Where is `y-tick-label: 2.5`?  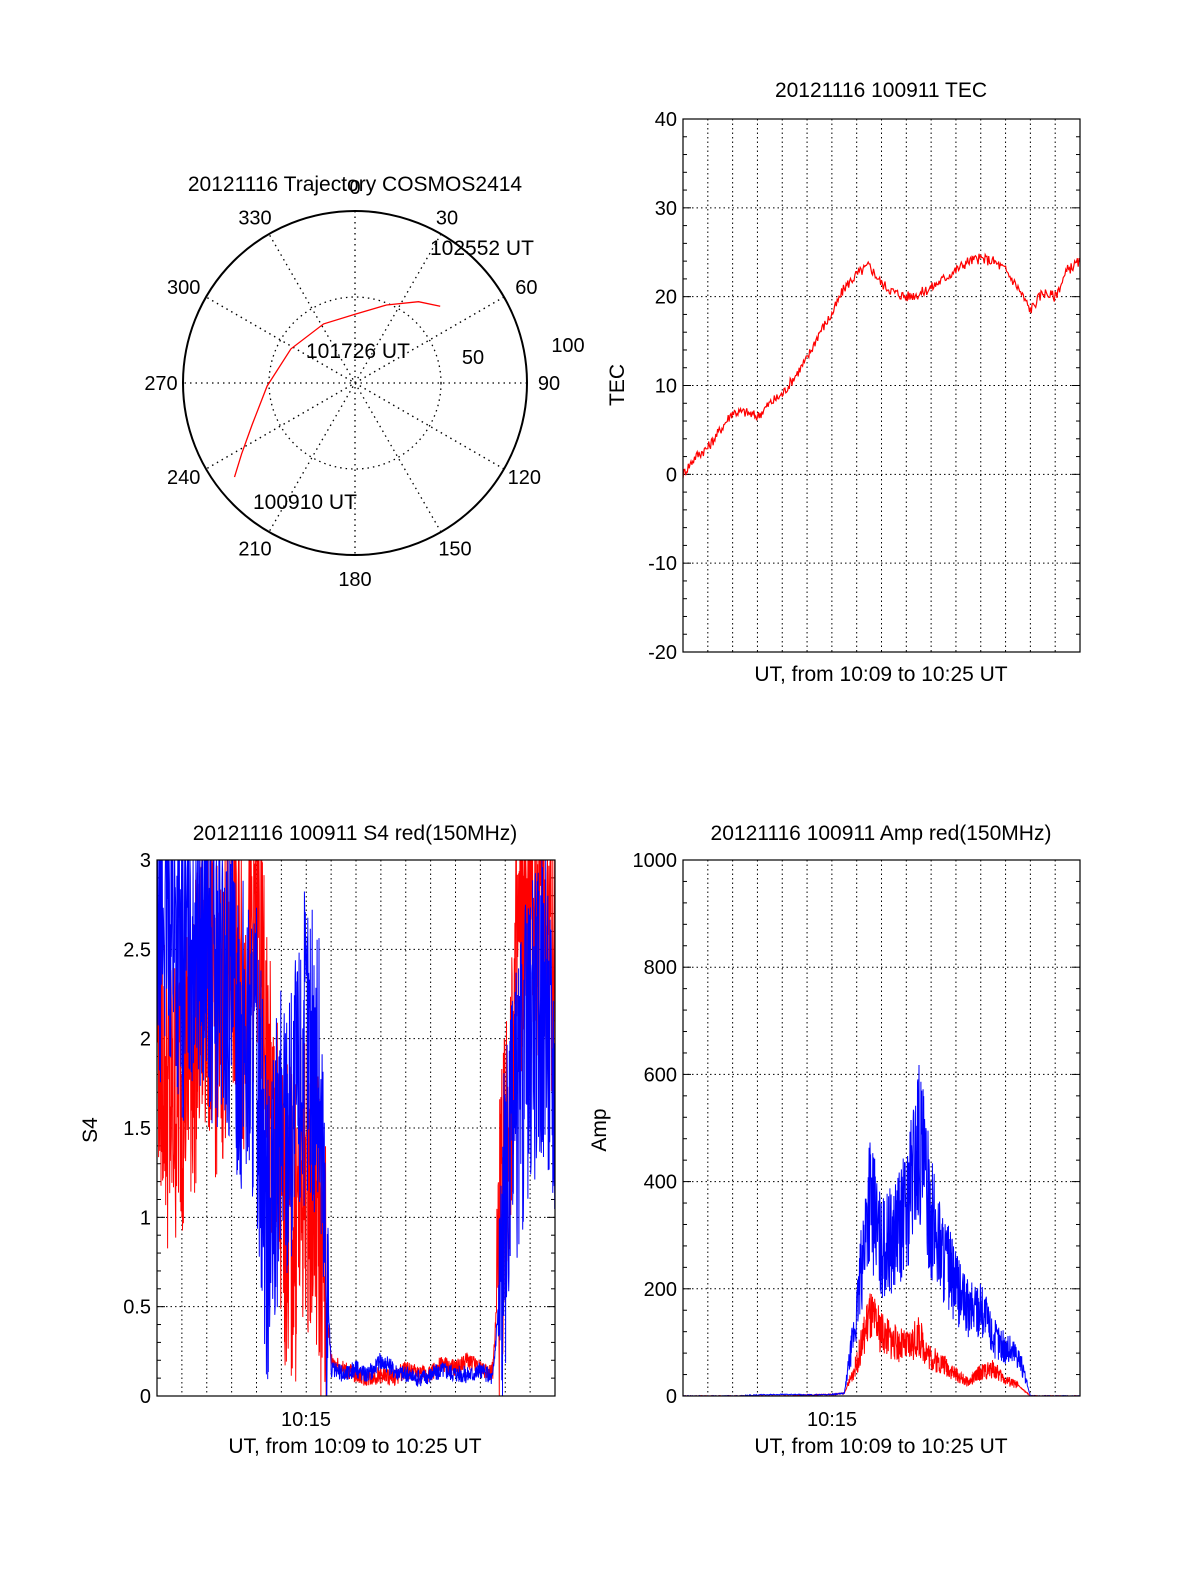 y-tick-label: 2.5 is located at coordinates (137, 950).